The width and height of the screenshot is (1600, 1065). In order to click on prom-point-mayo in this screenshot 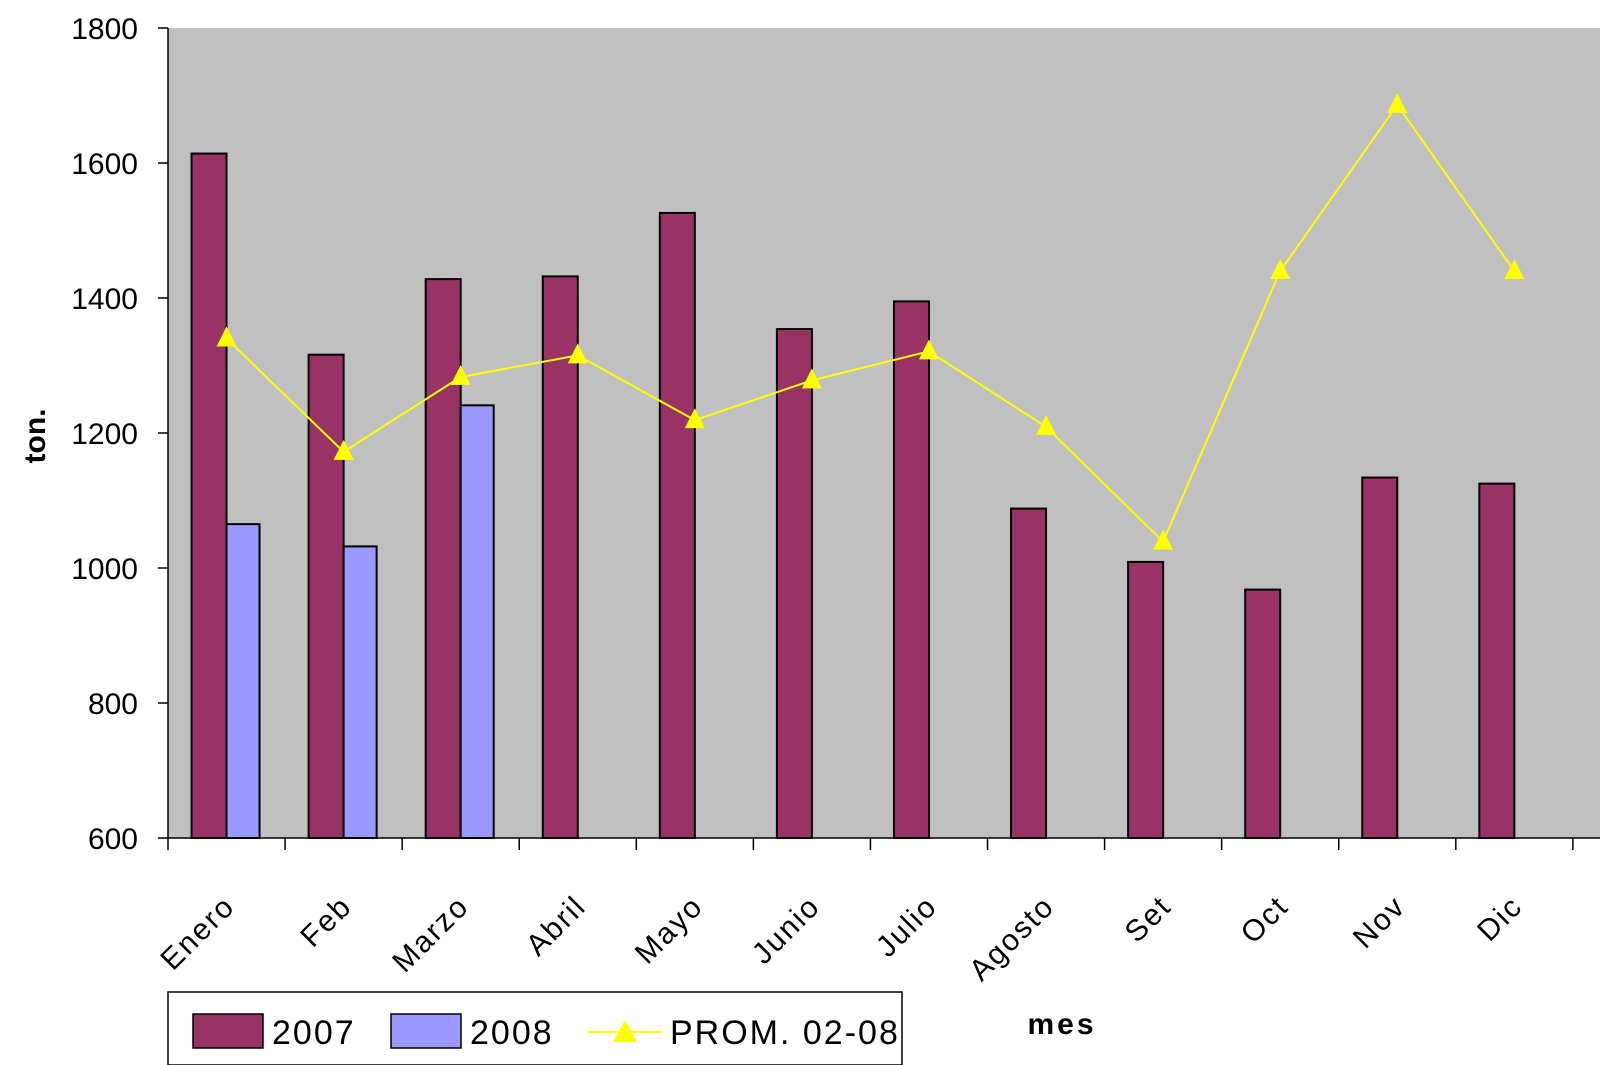, I will do `click(694, 418)`.